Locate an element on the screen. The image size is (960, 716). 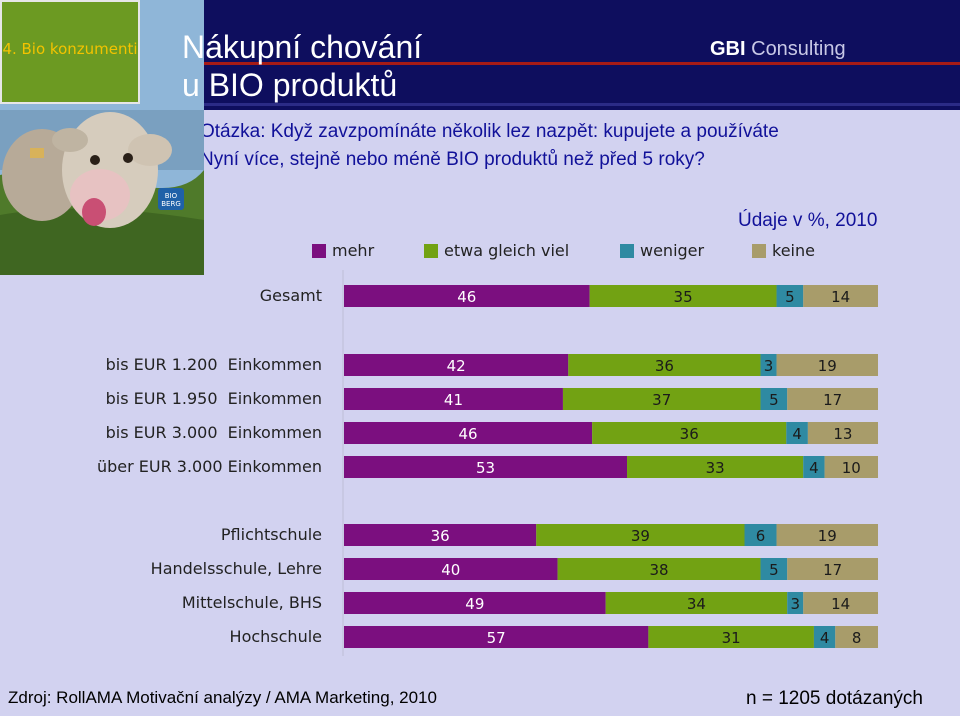
bar-value-label: 37 is located at coordinates (661, 400).